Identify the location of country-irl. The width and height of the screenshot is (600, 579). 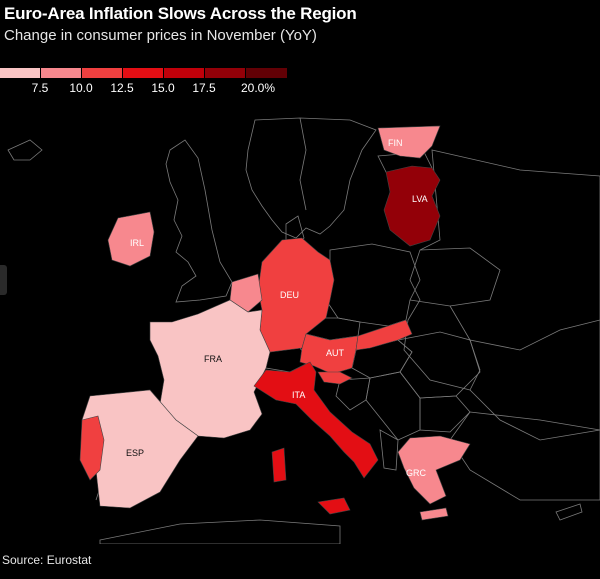
(131, 239).